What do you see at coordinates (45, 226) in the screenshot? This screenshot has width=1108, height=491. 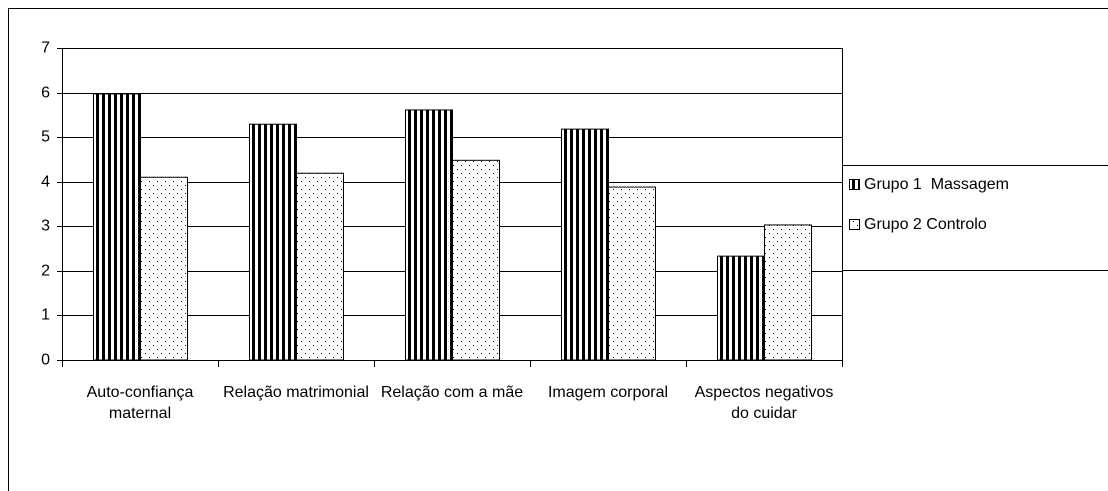 I see `y-tick-label: 3` at bounding box center [45, 226].